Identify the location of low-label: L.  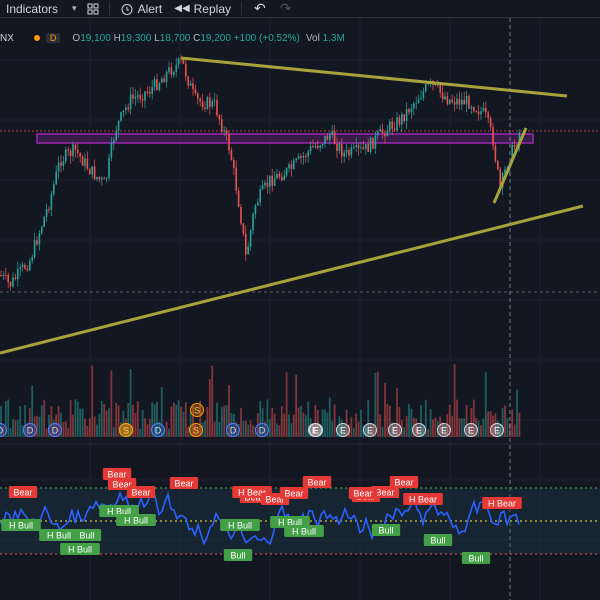
(157, 38).